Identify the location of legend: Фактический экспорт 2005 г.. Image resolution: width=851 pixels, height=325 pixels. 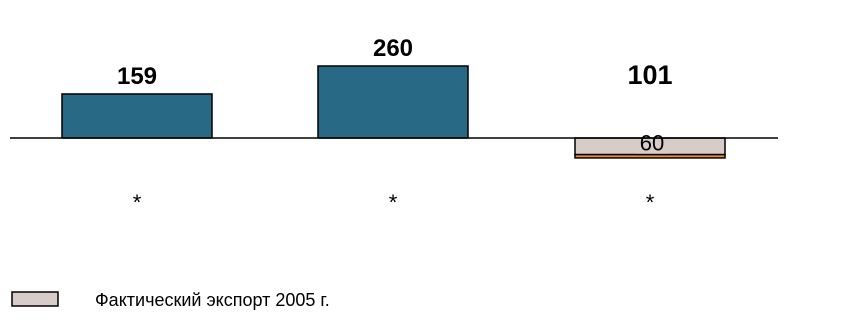
(170, 300).